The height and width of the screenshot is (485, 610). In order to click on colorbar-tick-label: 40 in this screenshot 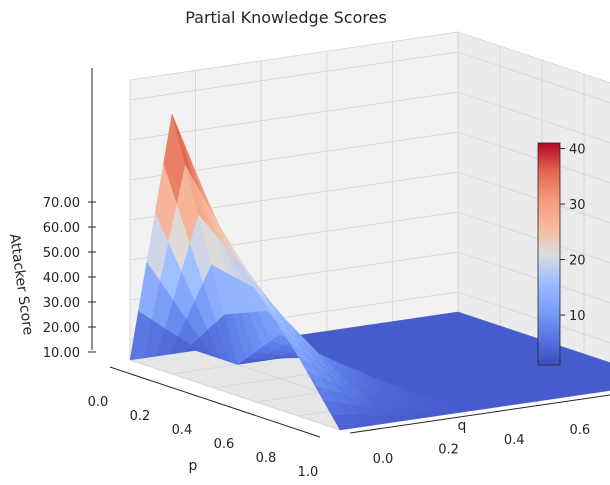, I will do `click(577, 150)`.